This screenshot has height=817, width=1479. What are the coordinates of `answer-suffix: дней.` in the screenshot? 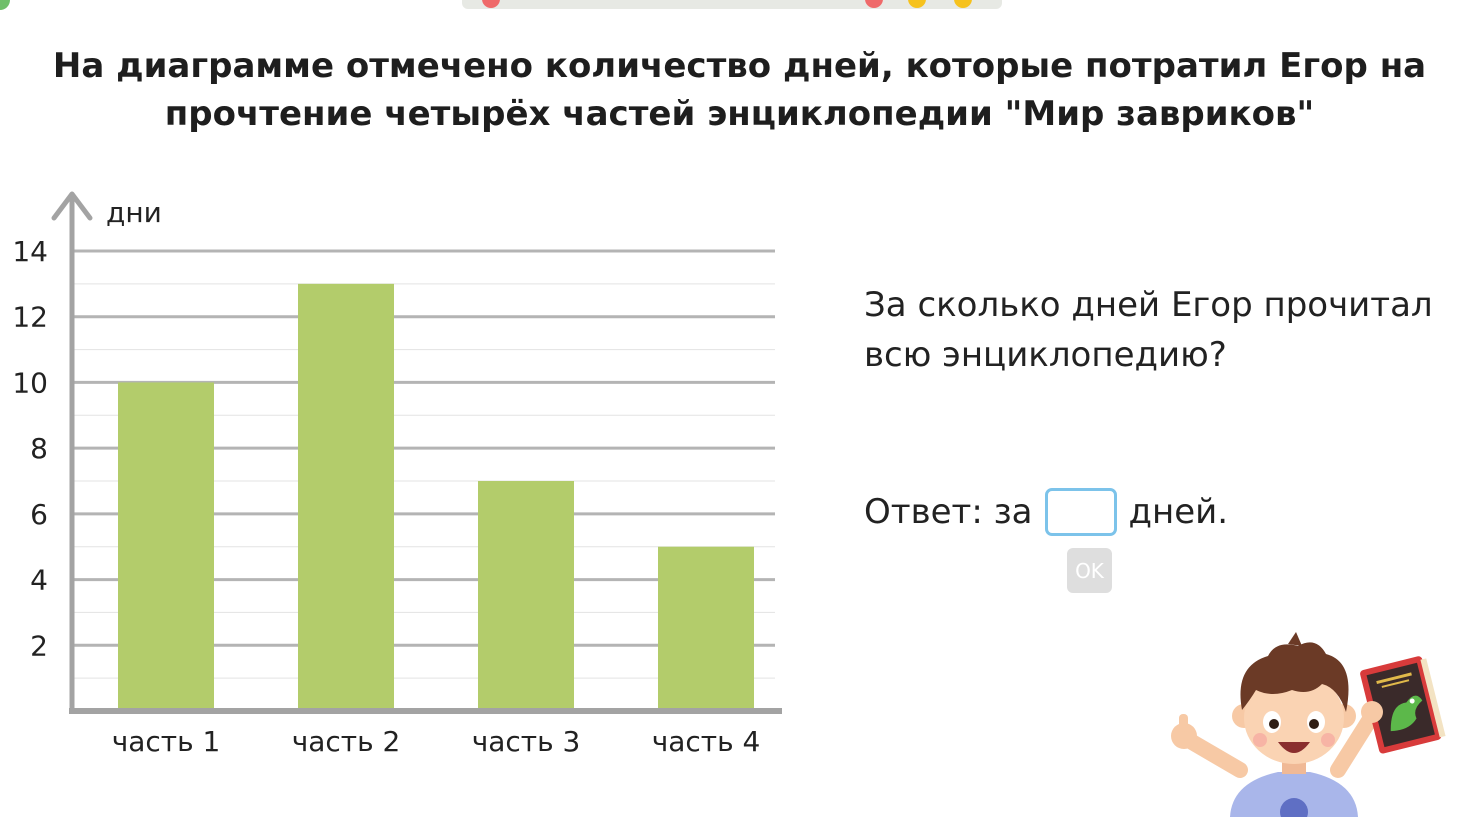 It's located at (1178, 512).